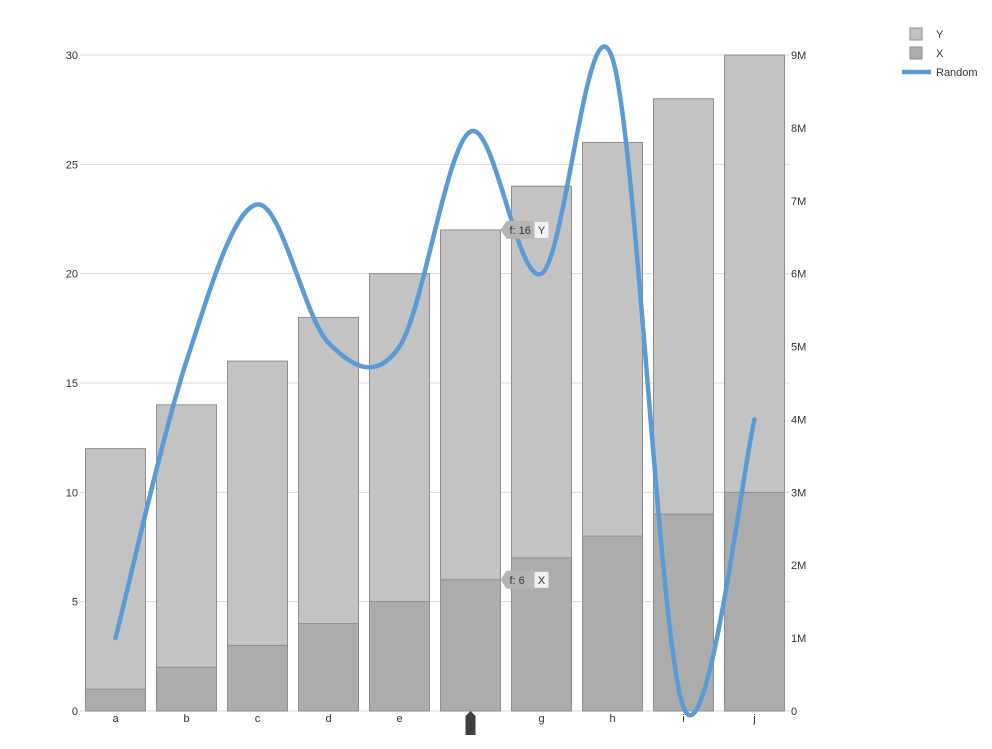 The image size is (992, 749). I want to click on right-axis-tick-label: 9M, so click(798, 56).